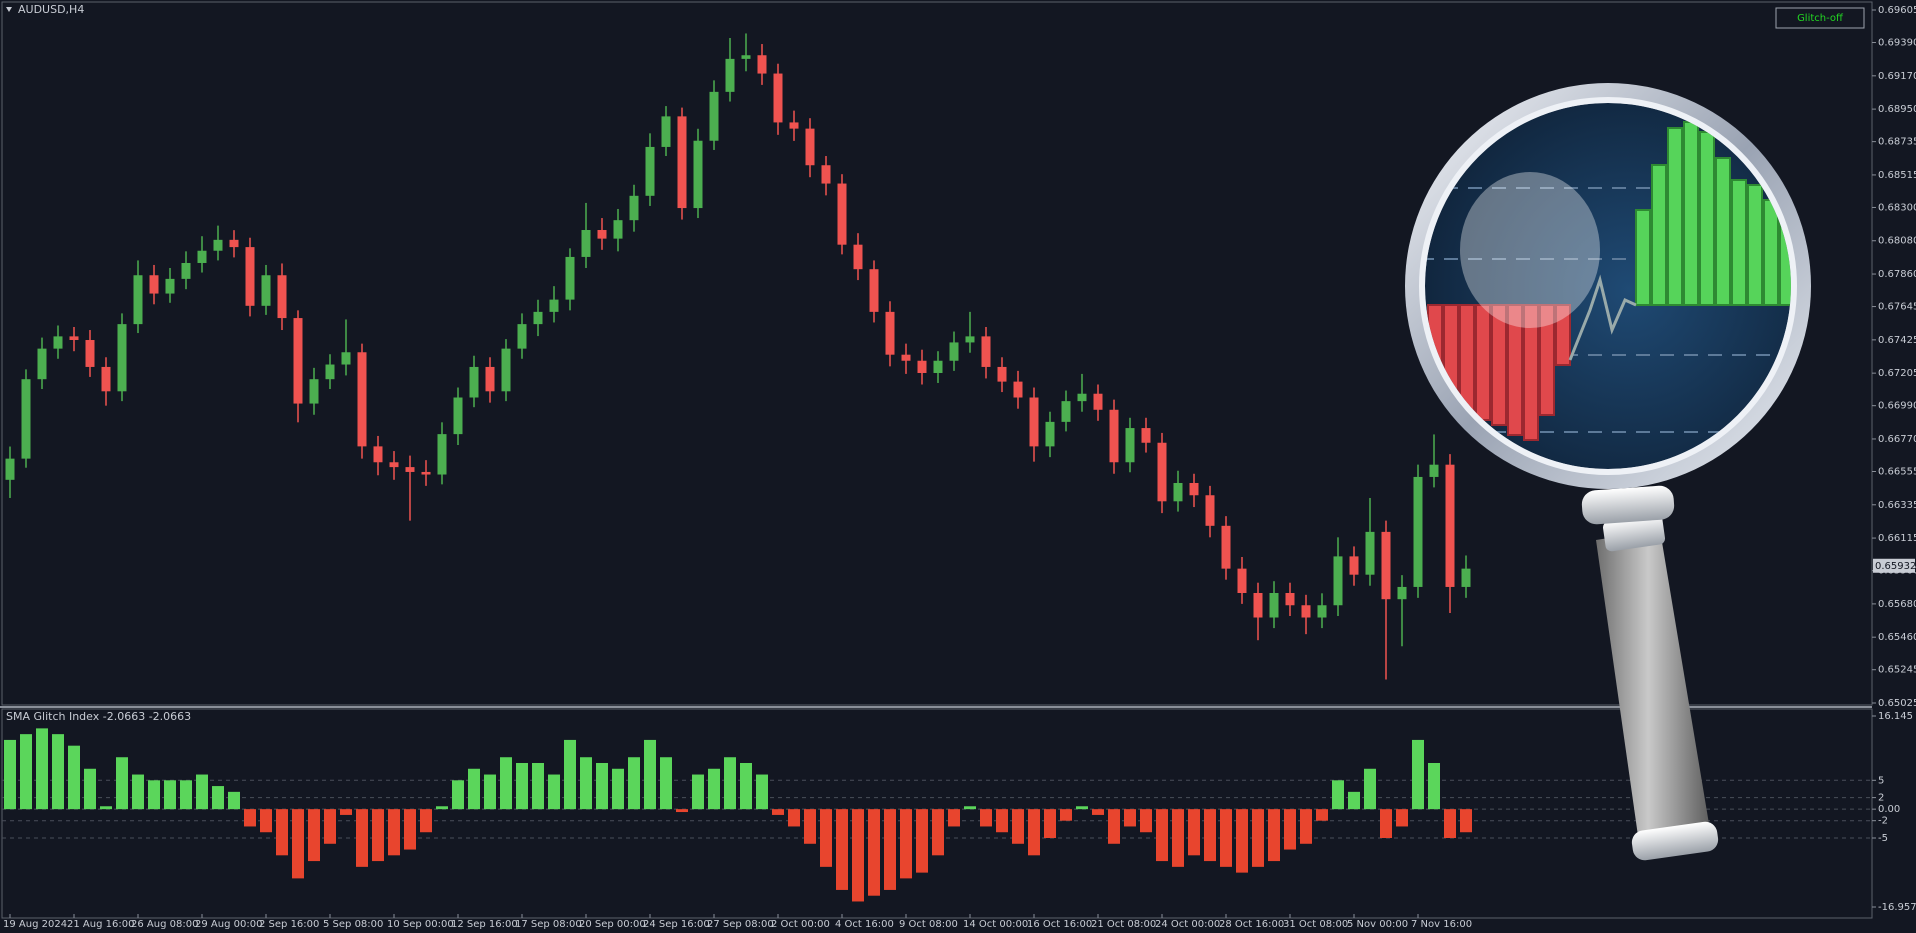 The width and height of the screenshot is (1916, 933). What do you see at coordinates (100, 924) in the screenshot?
I see `x-tick-label: 21 Aug 16:00` at bounding box center [100, 924].